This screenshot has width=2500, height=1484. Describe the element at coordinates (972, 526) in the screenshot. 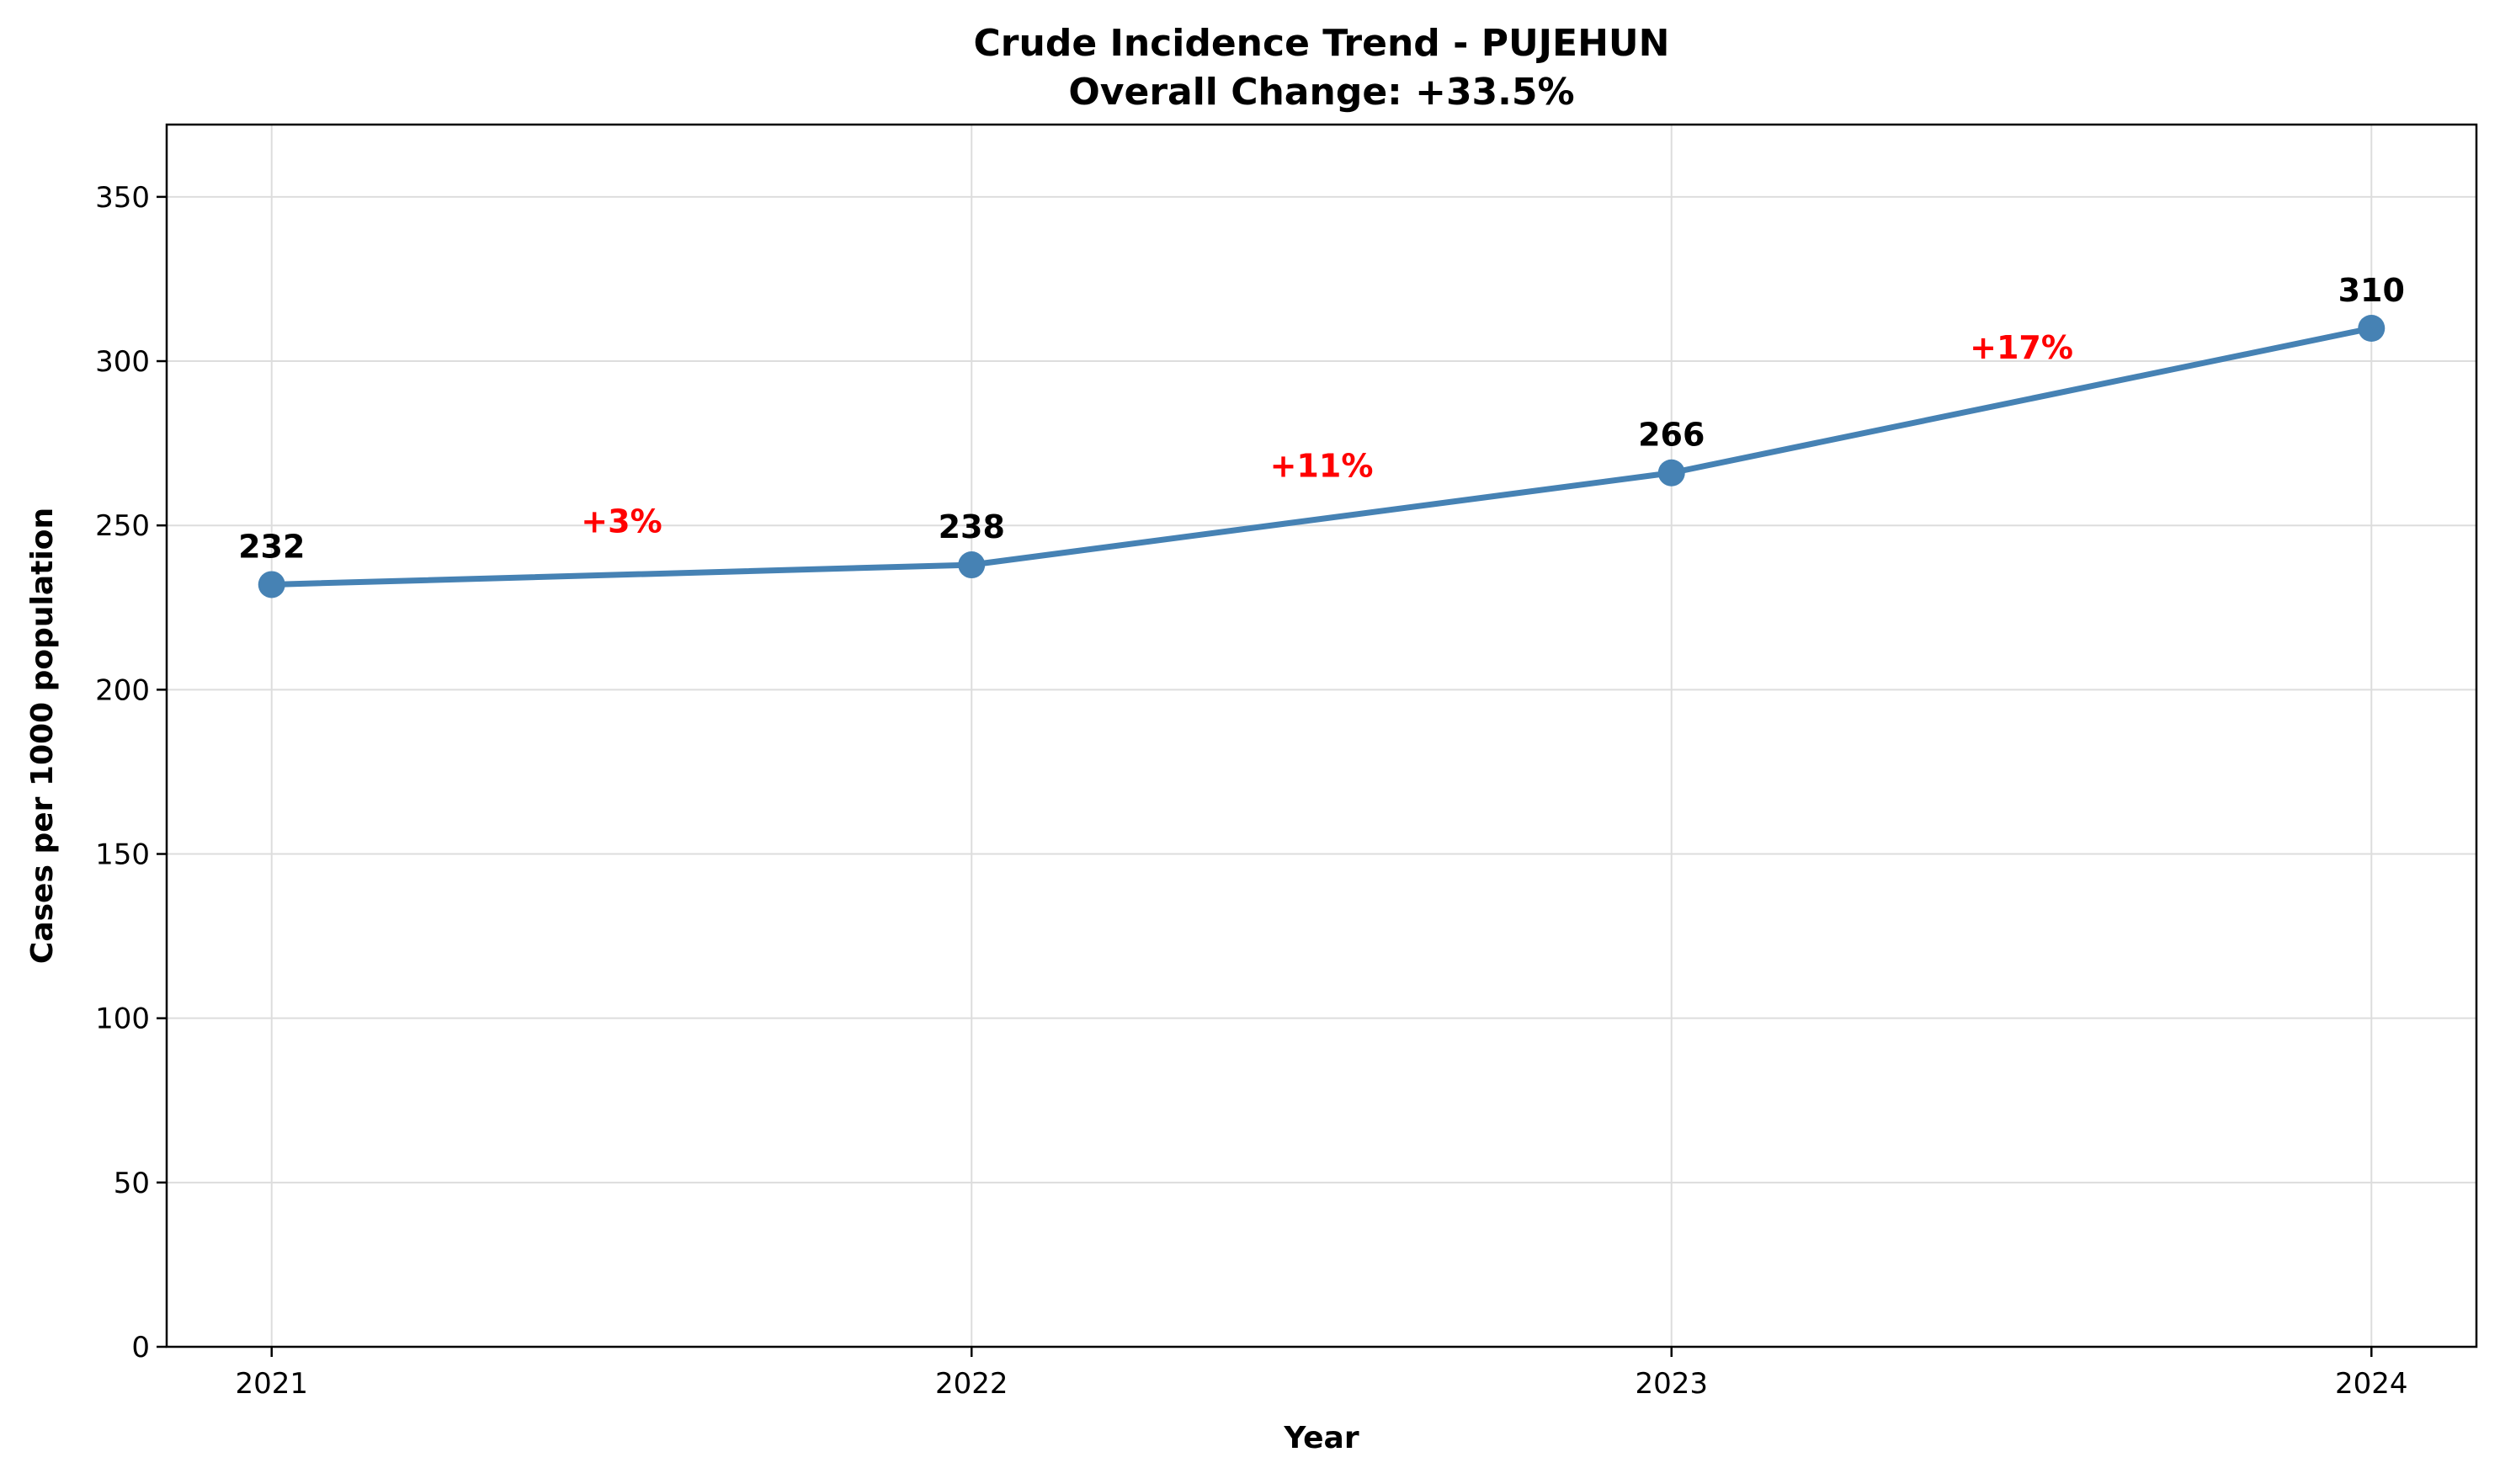

I see `value-label: 238` at that location.